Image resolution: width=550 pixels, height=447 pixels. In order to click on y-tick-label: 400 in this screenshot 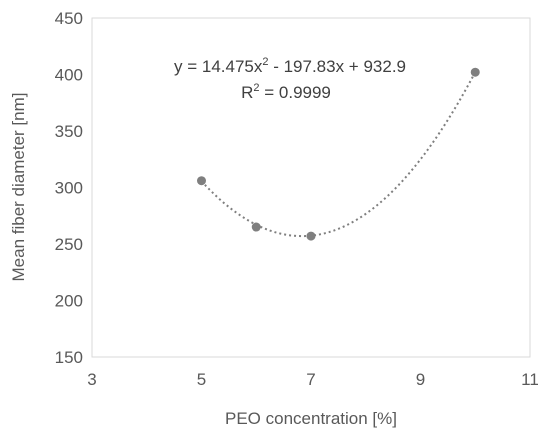, I will do `click(69, 75)`.